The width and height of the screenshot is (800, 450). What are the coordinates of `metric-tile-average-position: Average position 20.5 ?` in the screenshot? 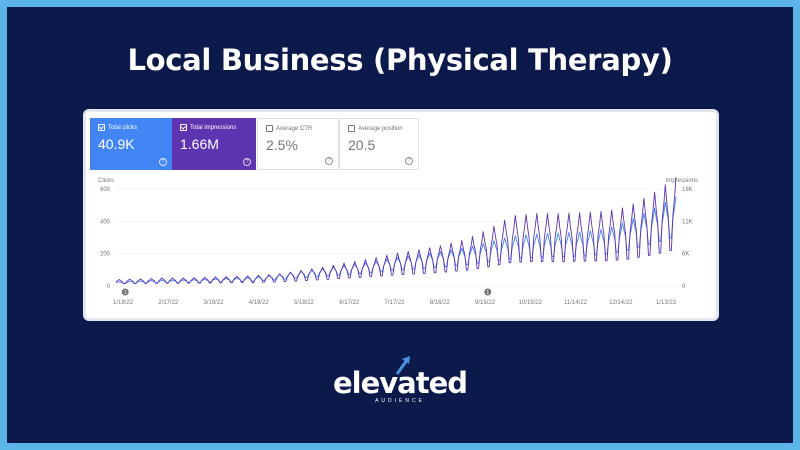 It's located at (379, 144).